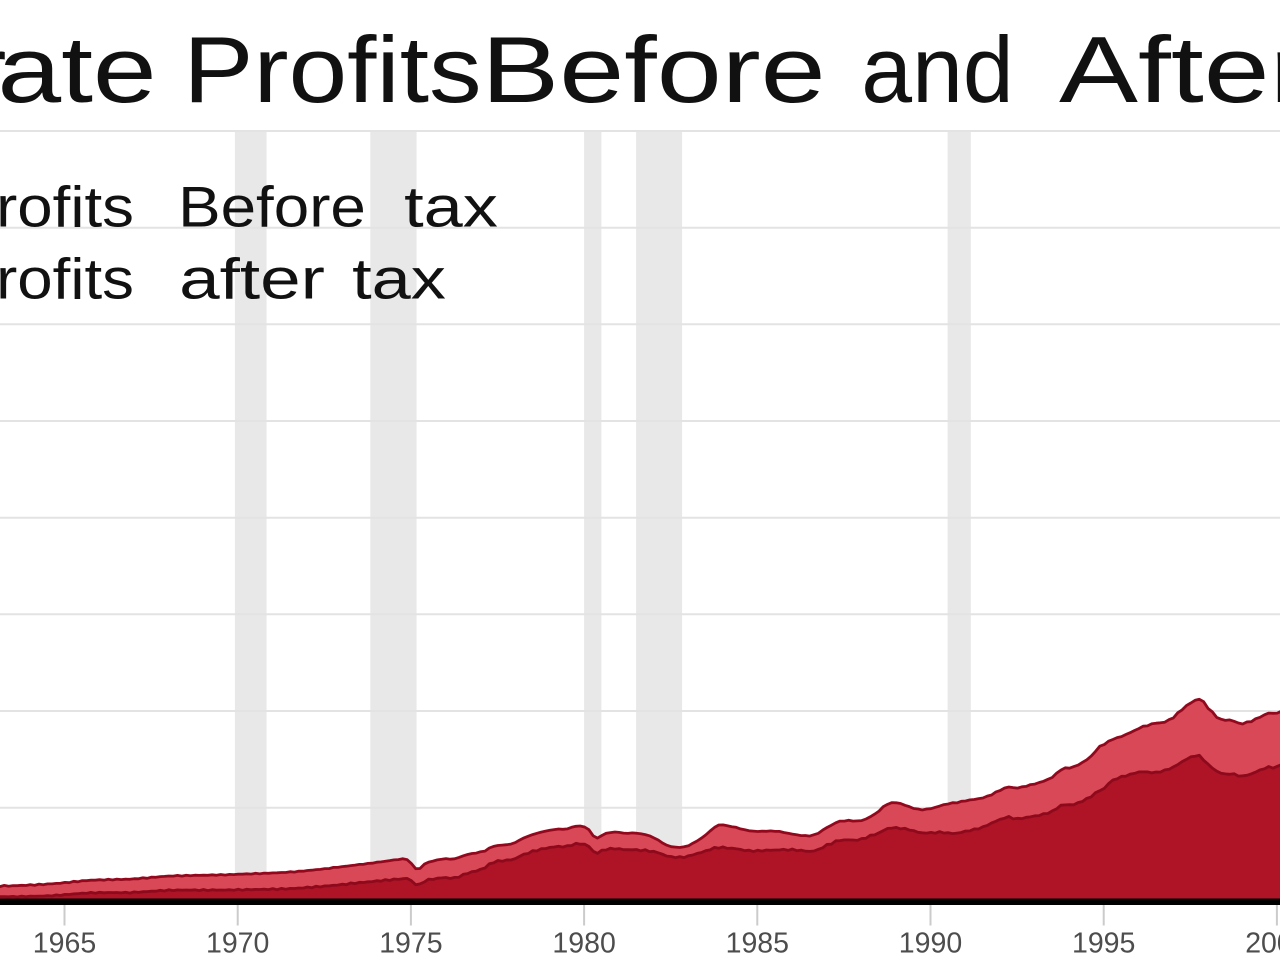 This screenshot has width=1280, height=960. What do you see at coordinates (757, 944) in the screenshot?
I see `svg-text: 1985` at bounding box center [757, 944].